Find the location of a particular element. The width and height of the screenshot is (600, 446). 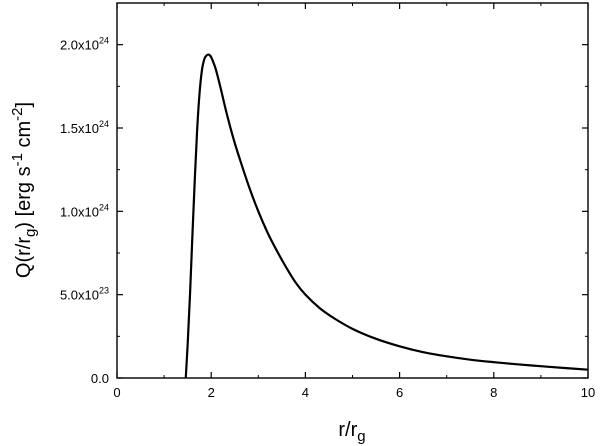

y-axis-title-sub1: g is located at coordinates (30, 233).